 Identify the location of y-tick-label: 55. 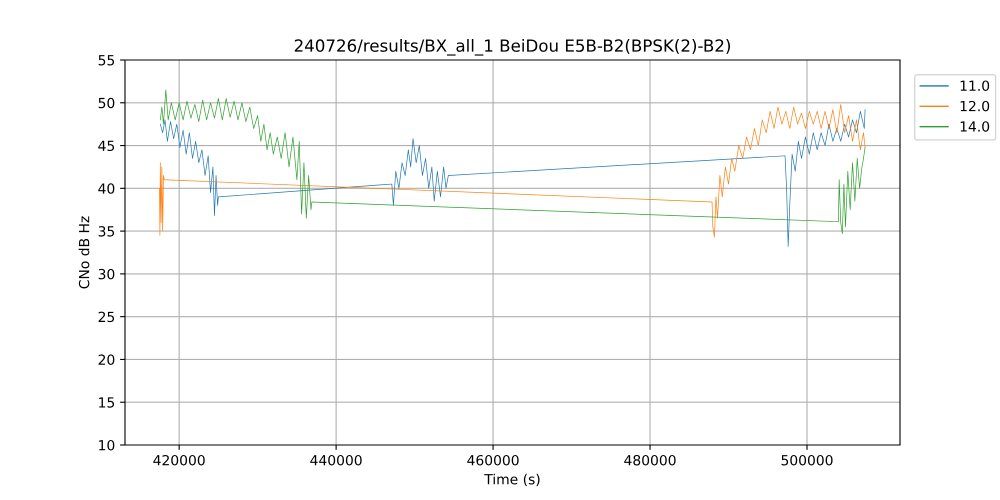
(106, 60).